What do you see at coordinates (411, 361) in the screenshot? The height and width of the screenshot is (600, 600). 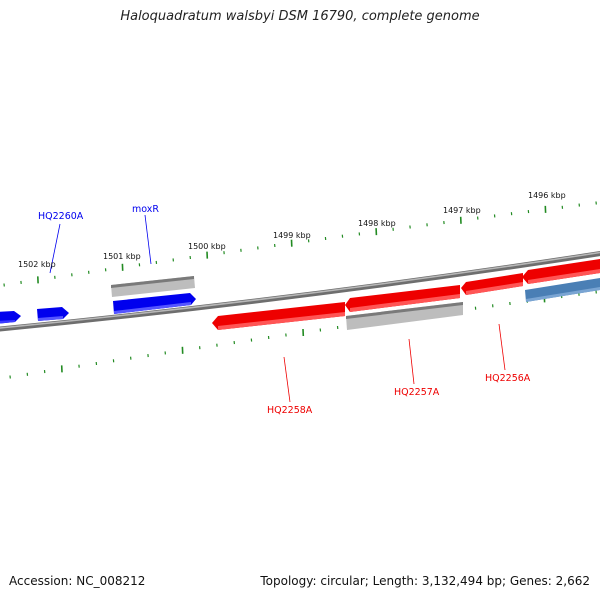 I see `leader-hq2257a` at bounding box center [411, 361].